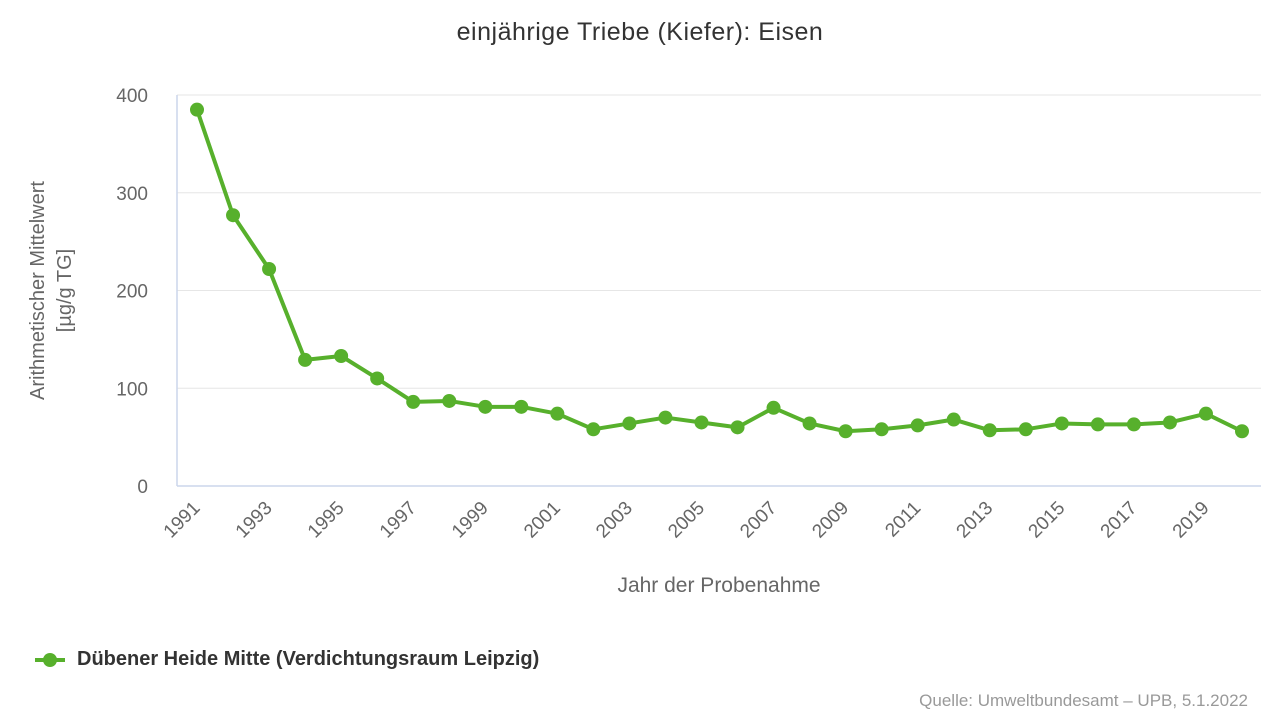 The width and height of the screenshot is (1280, 720). I want to click on y-tick-label: 100, so click(132, 389).